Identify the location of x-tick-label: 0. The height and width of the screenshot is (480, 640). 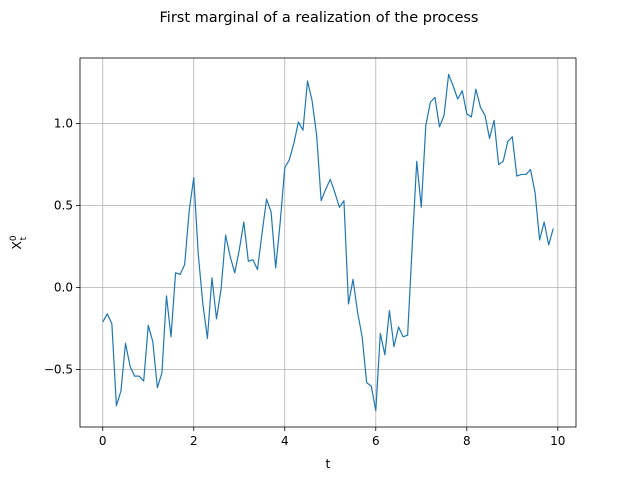
(103, 441).